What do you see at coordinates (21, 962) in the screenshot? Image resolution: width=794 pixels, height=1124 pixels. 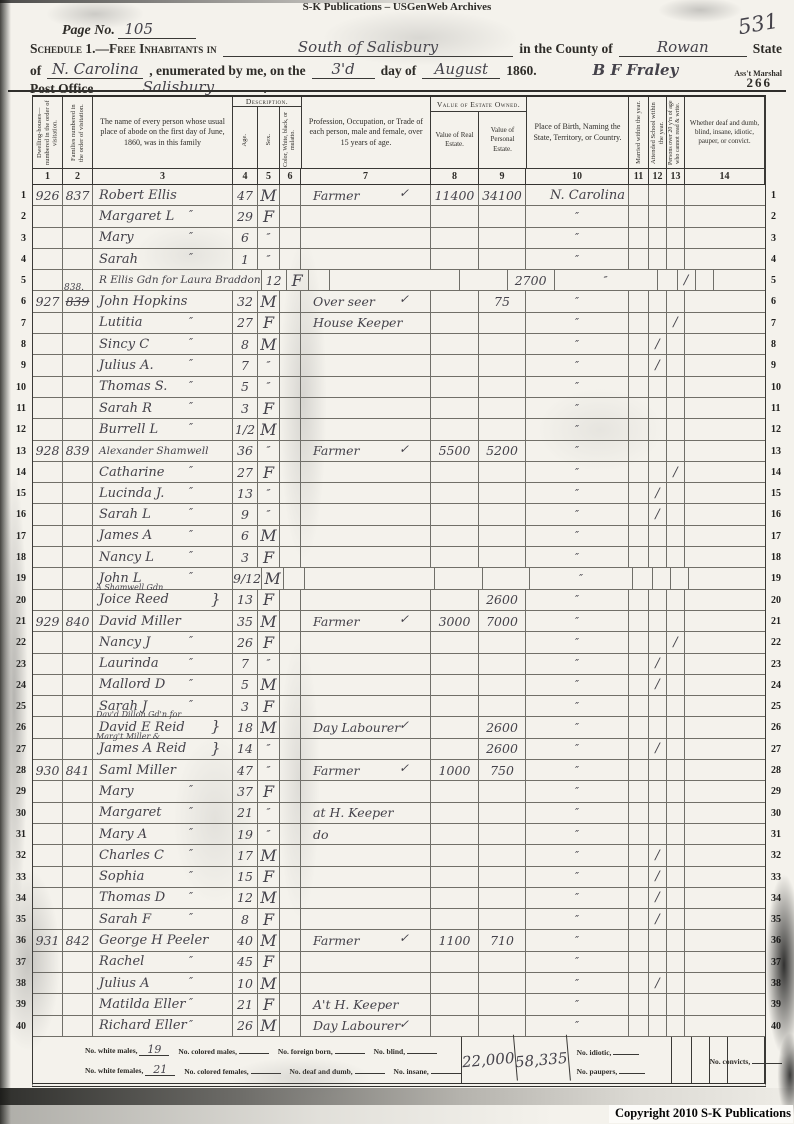 I see `line-number-left: 37` at bounding box center [21, 962].